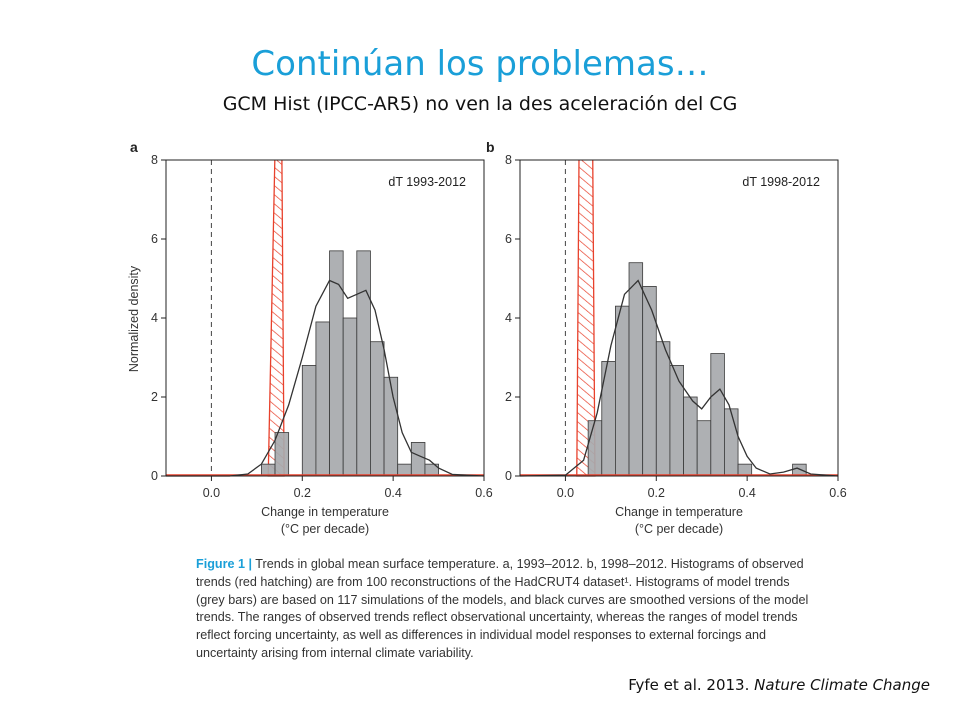 Image resolution: width=960 pixels, height=720 pixels. I want to click on plot-area-b, so click(679, 318).